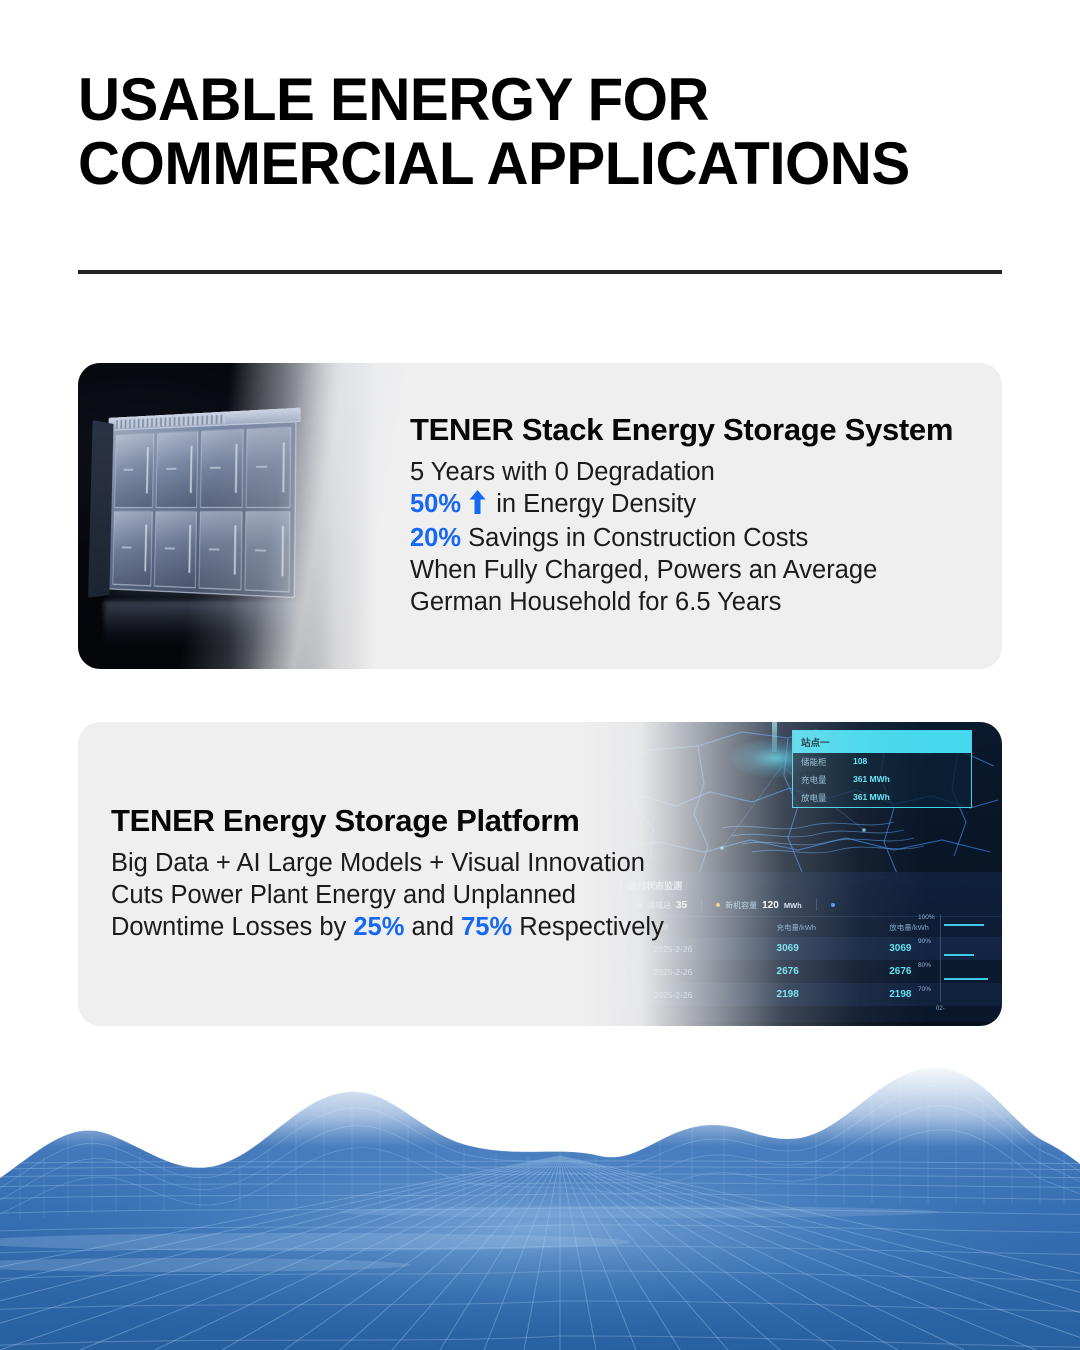 The height and width of the screenshot is (1350, 1080). I want to click on tooltip-row: 储能柜 108, so click(882, 762).